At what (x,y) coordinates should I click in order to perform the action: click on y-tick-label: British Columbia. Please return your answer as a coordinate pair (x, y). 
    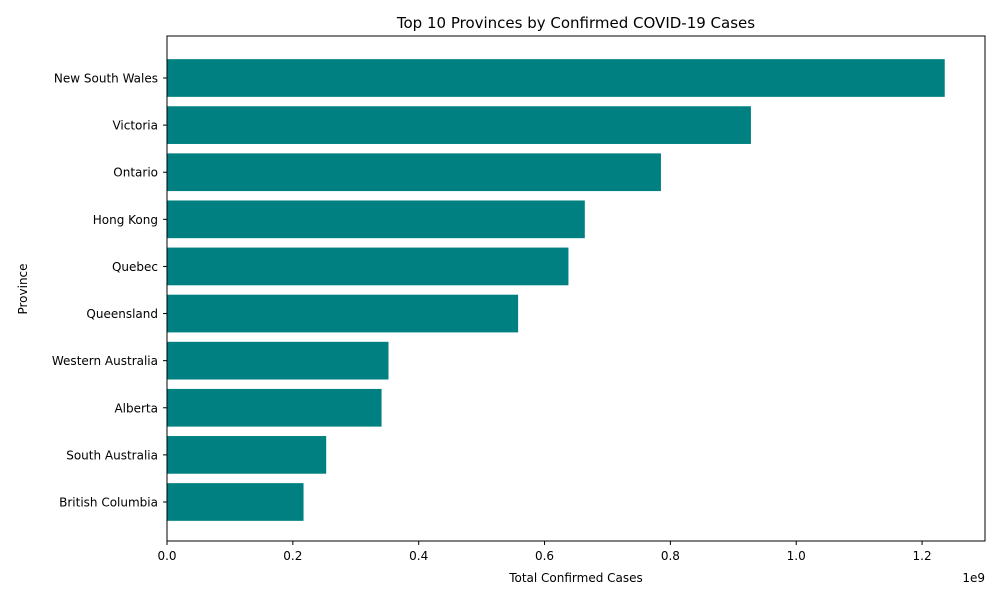
    Looking at the image, I should click on (108, 502).